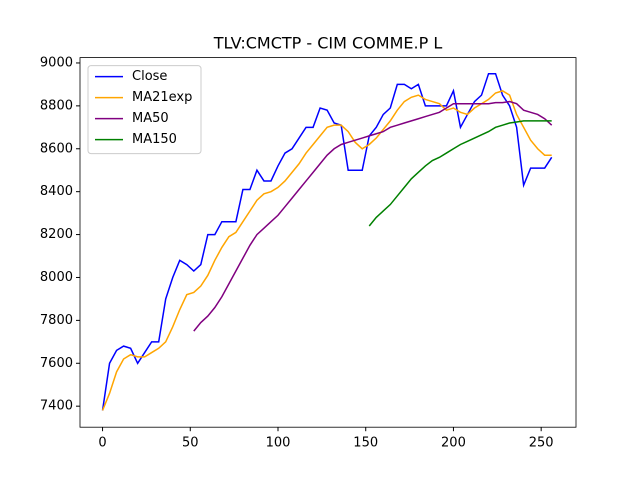 The height and width of the screenshot is (484, 640). Describe the element at coordinates (56, 320) in the screenshot. I see `y-tick-label: 7800` at that location.